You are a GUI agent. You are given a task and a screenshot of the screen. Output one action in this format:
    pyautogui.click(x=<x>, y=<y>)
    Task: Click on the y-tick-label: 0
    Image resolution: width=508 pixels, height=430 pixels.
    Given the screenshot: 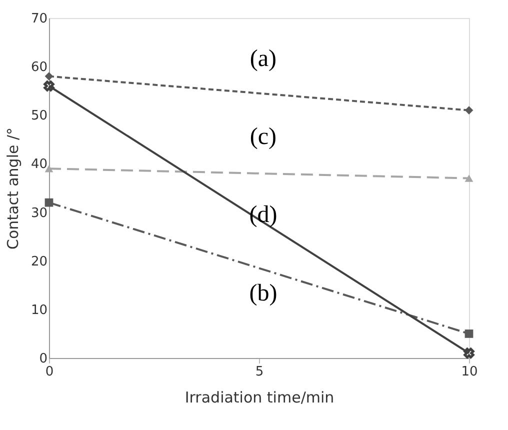 What is the action you would take?
    pyautogui.click(x=43, y=359)
    